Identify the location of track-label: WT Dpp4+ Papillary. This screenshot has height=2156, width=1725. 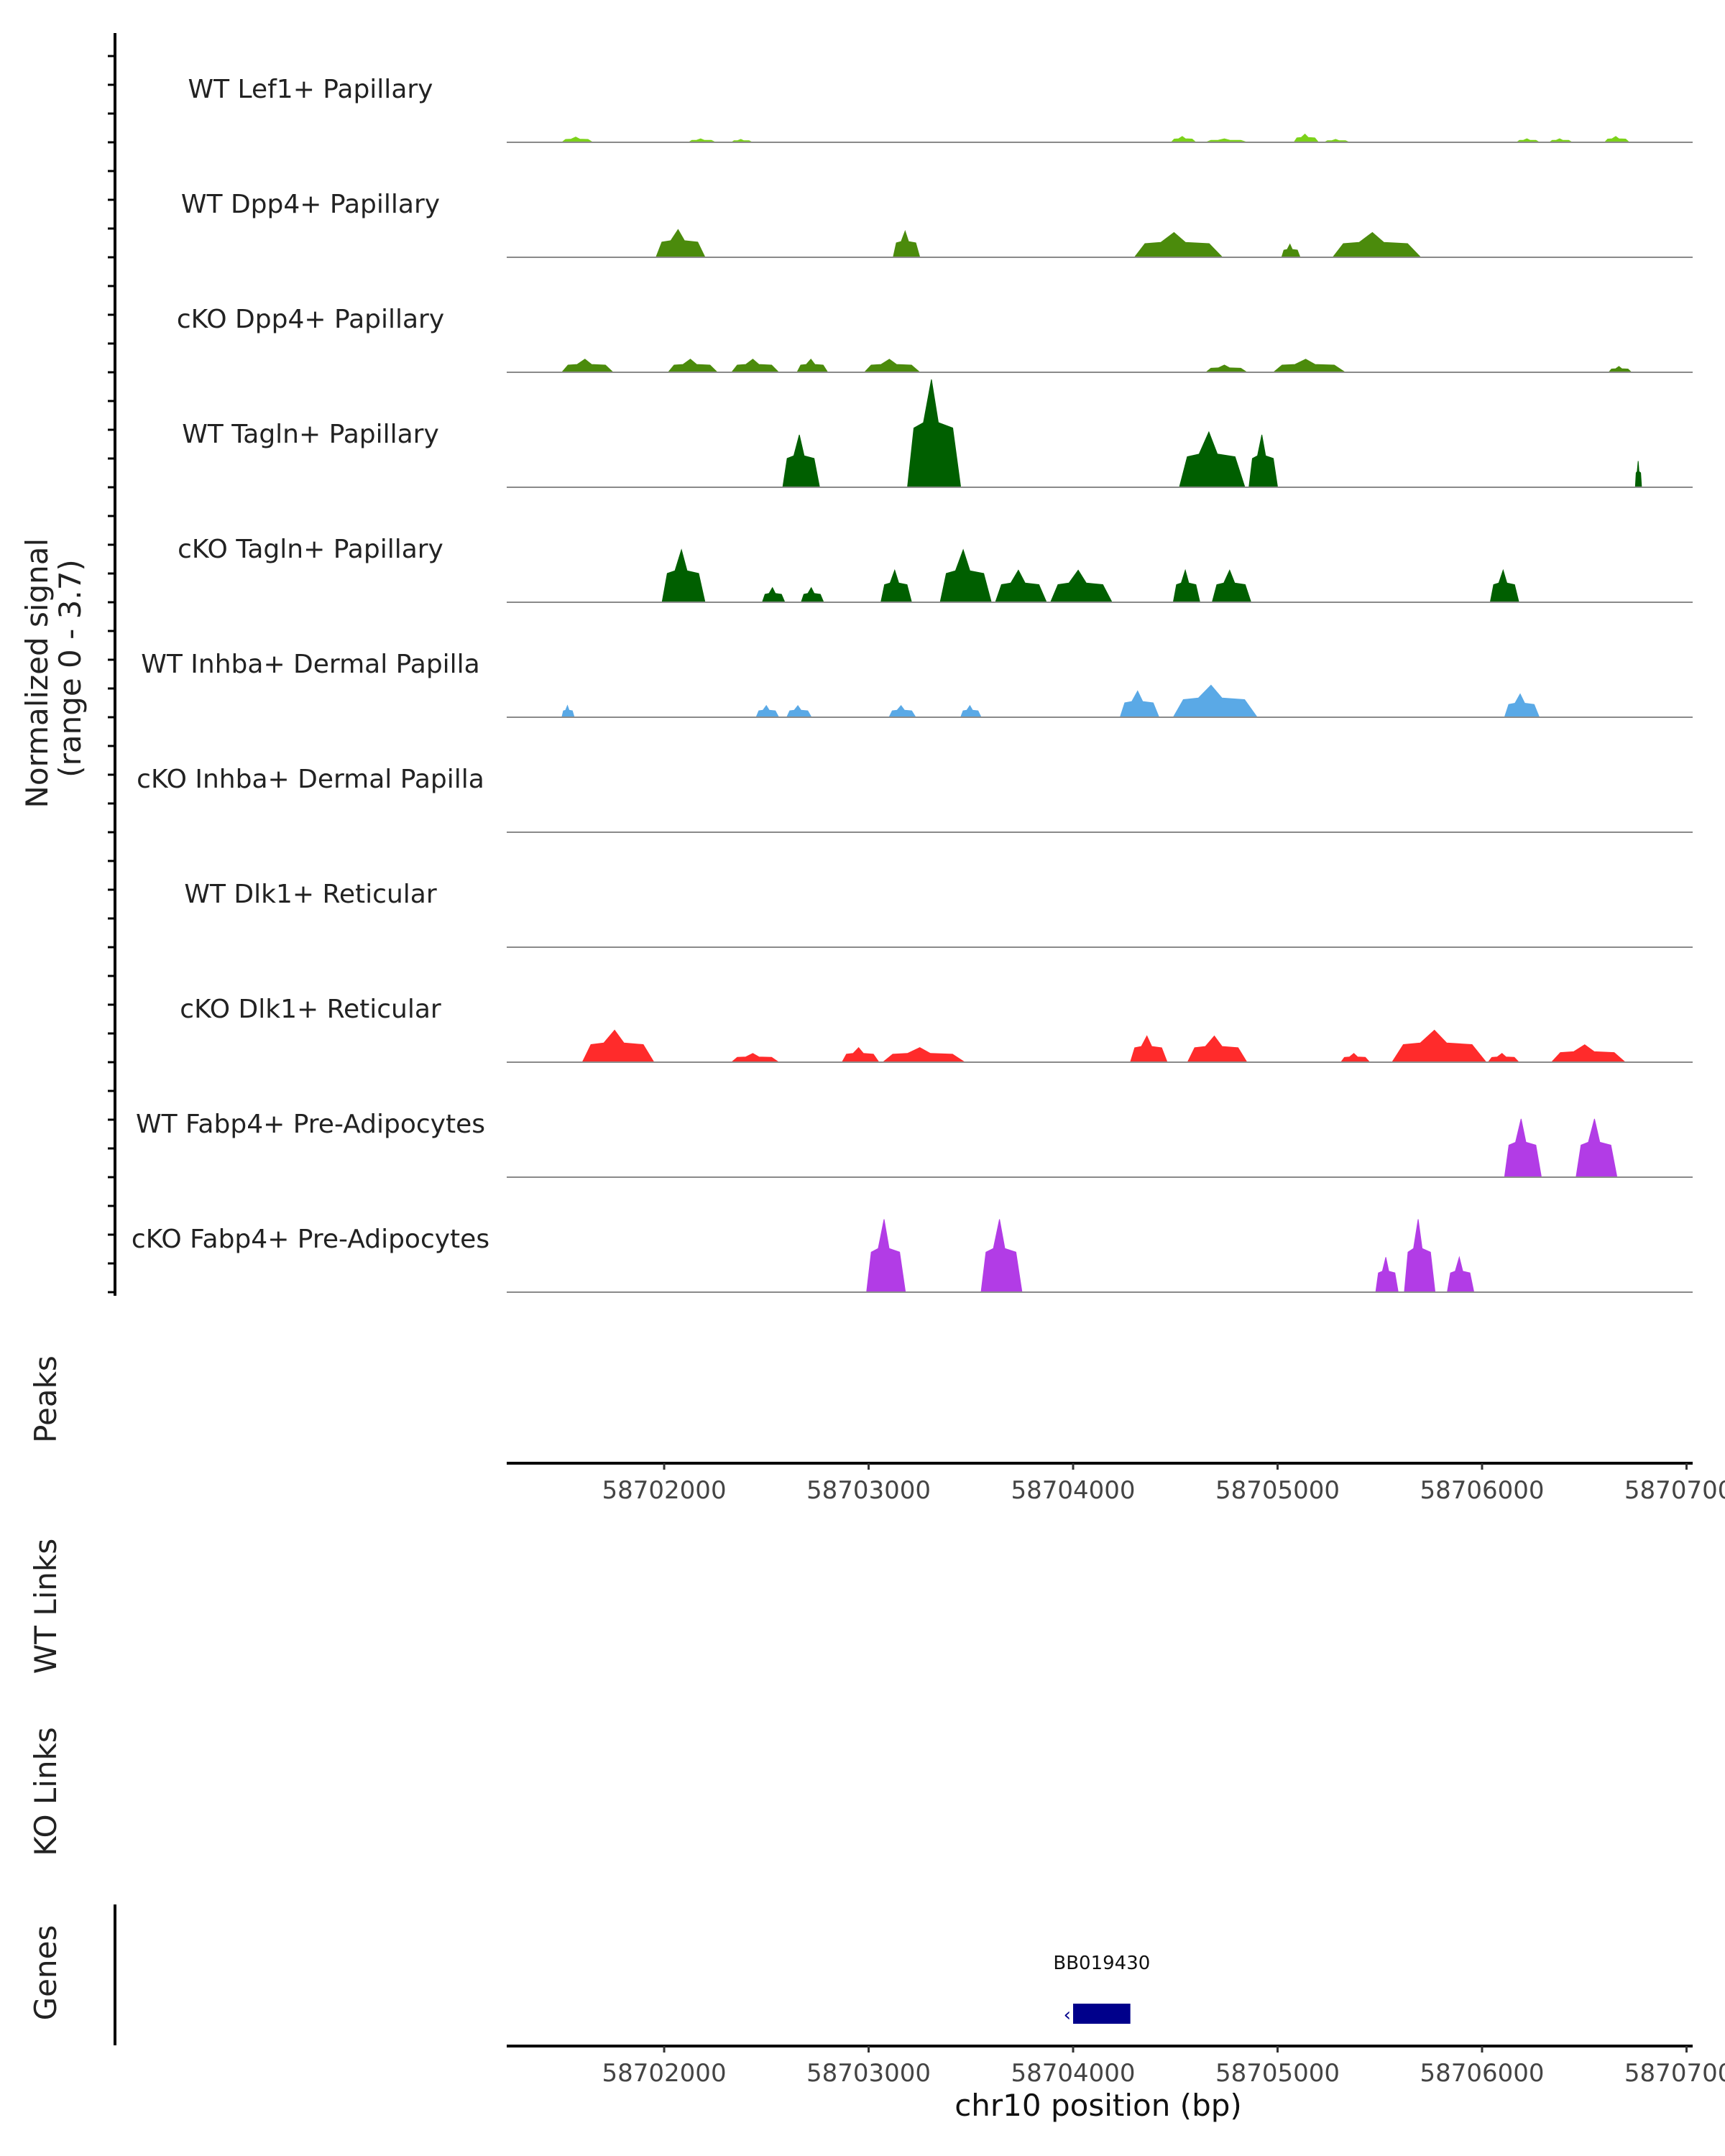
(310, 204).